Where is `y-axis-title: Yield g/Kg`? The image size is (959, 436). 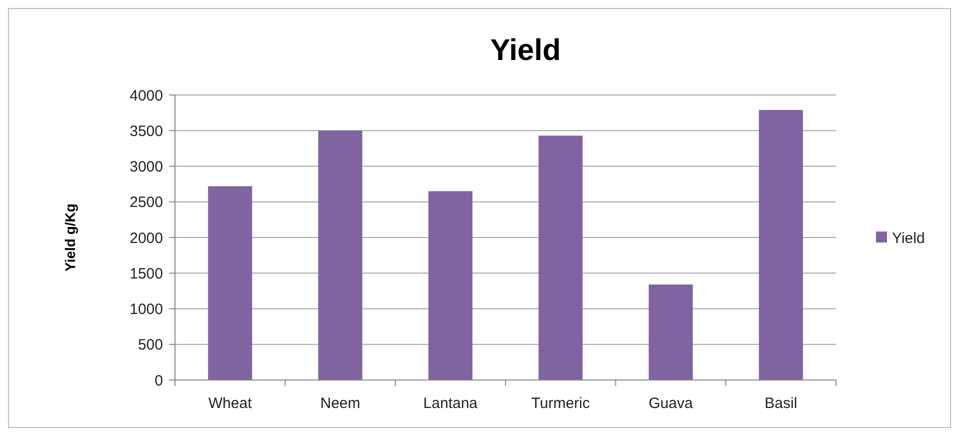
y-axis-title: Yield g/Kg is located at coordinates (70, 238).